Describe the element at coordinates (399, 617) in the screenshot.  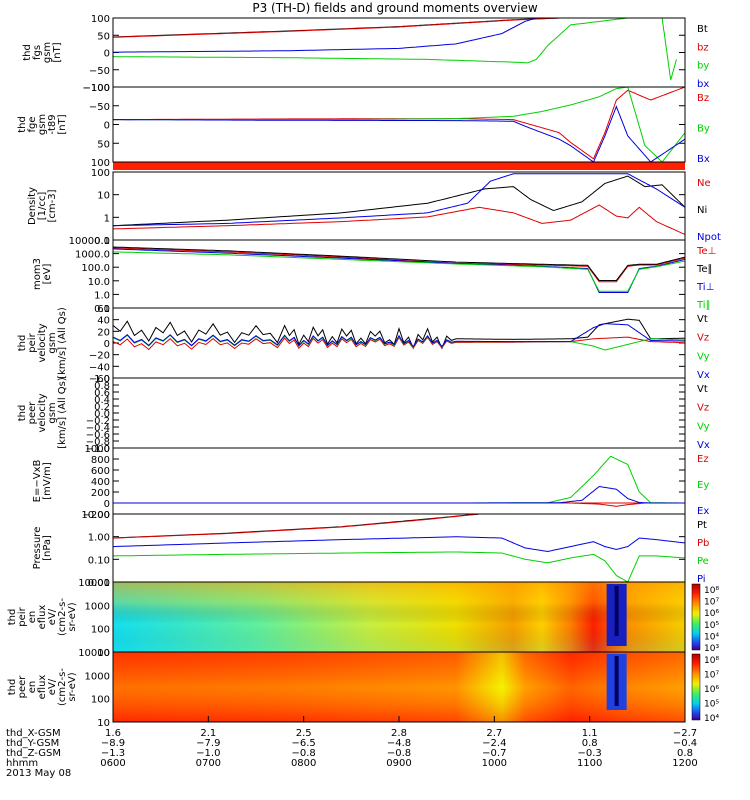
I see `spectrogram-shading` at that location.